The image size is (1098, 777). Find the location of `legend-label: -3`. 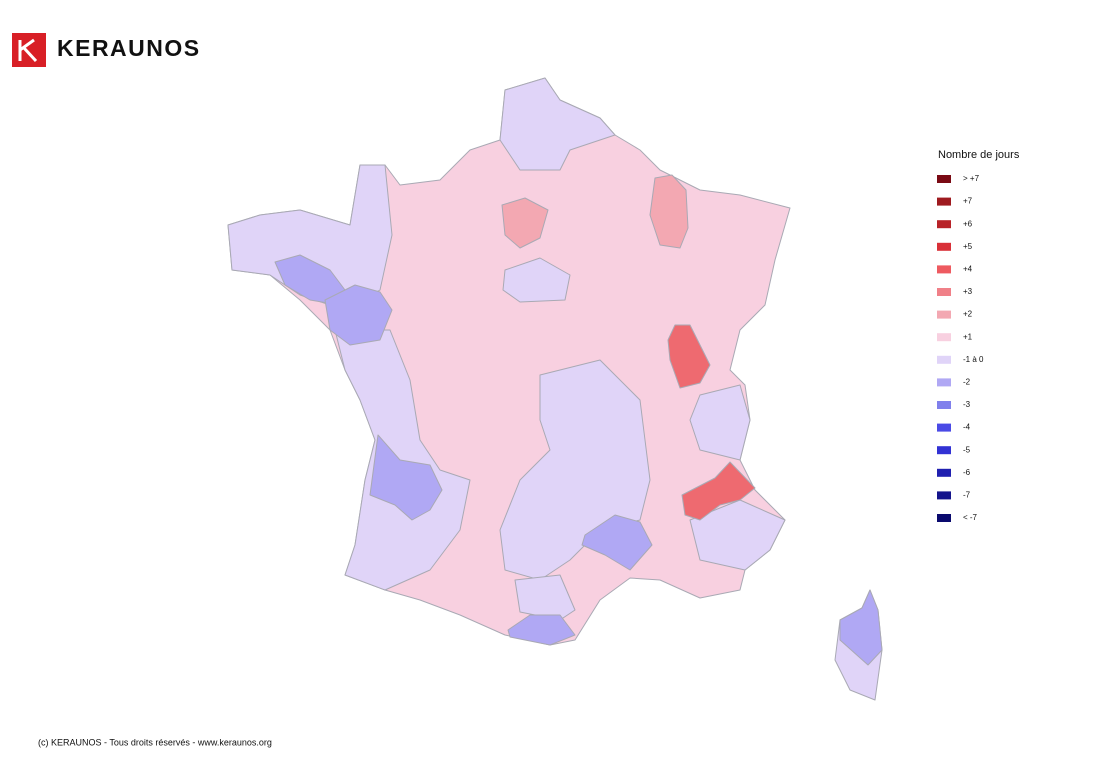

legend-label: -3 is located at coordinates (967, 404).